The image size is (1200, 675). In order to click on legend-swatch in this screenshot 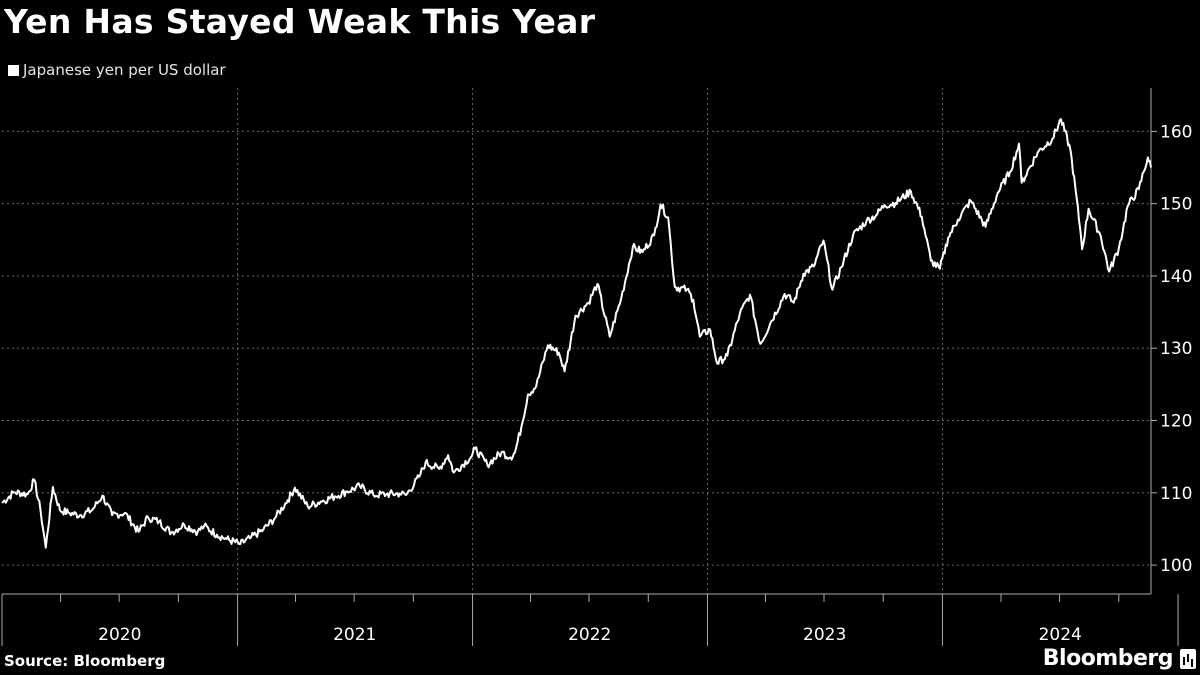, I will do `click(13, 70)`.